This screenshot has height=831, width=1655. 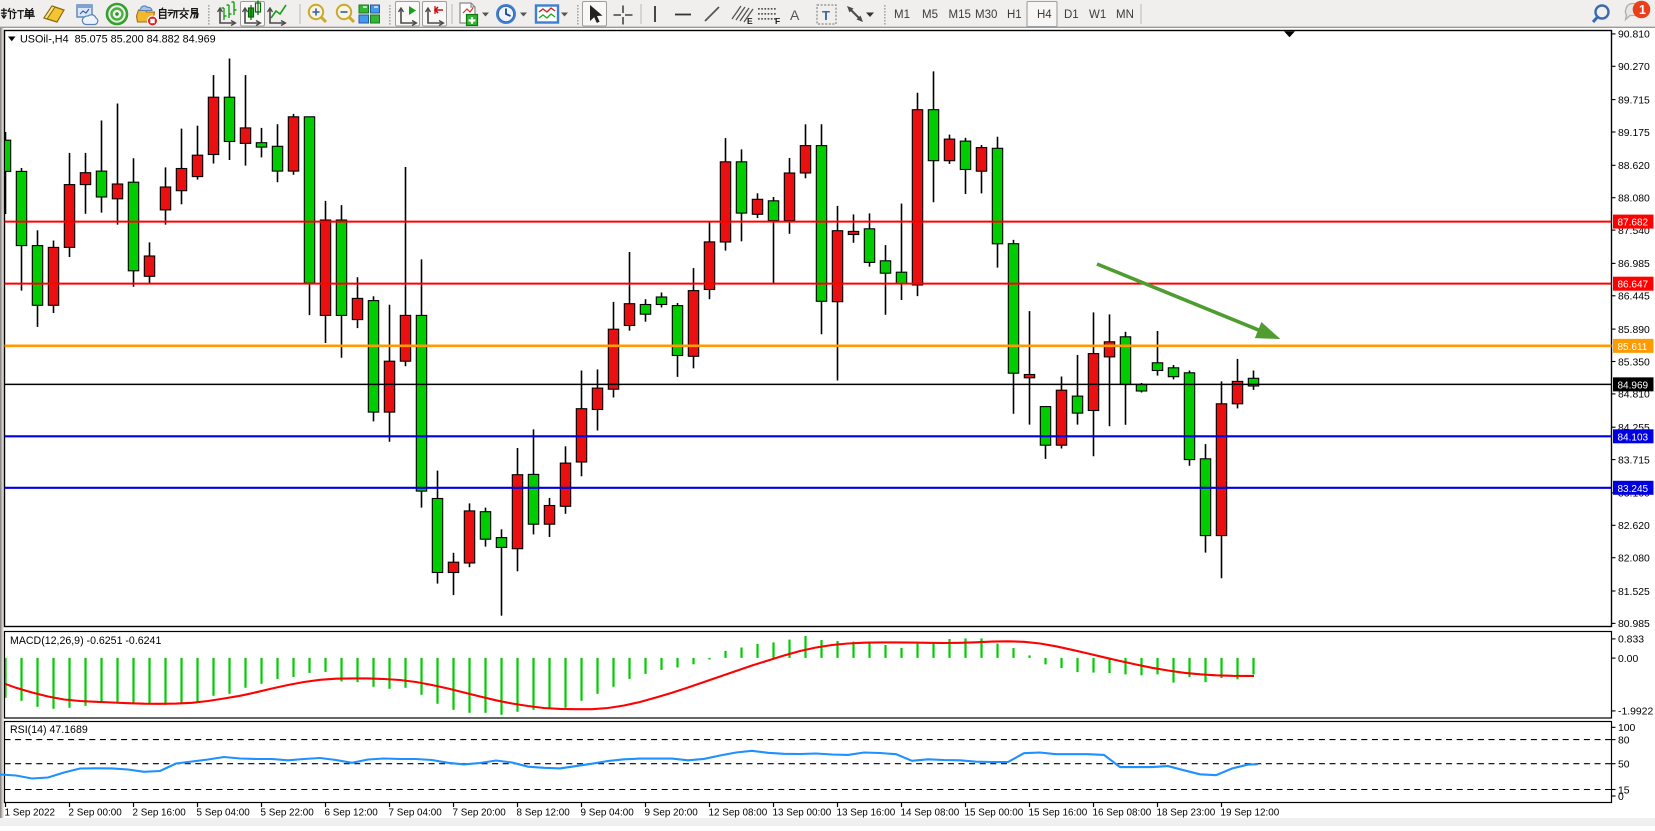 I want to click on svg-text: 18 Sep 23:00, so click(x=1186, y=813).